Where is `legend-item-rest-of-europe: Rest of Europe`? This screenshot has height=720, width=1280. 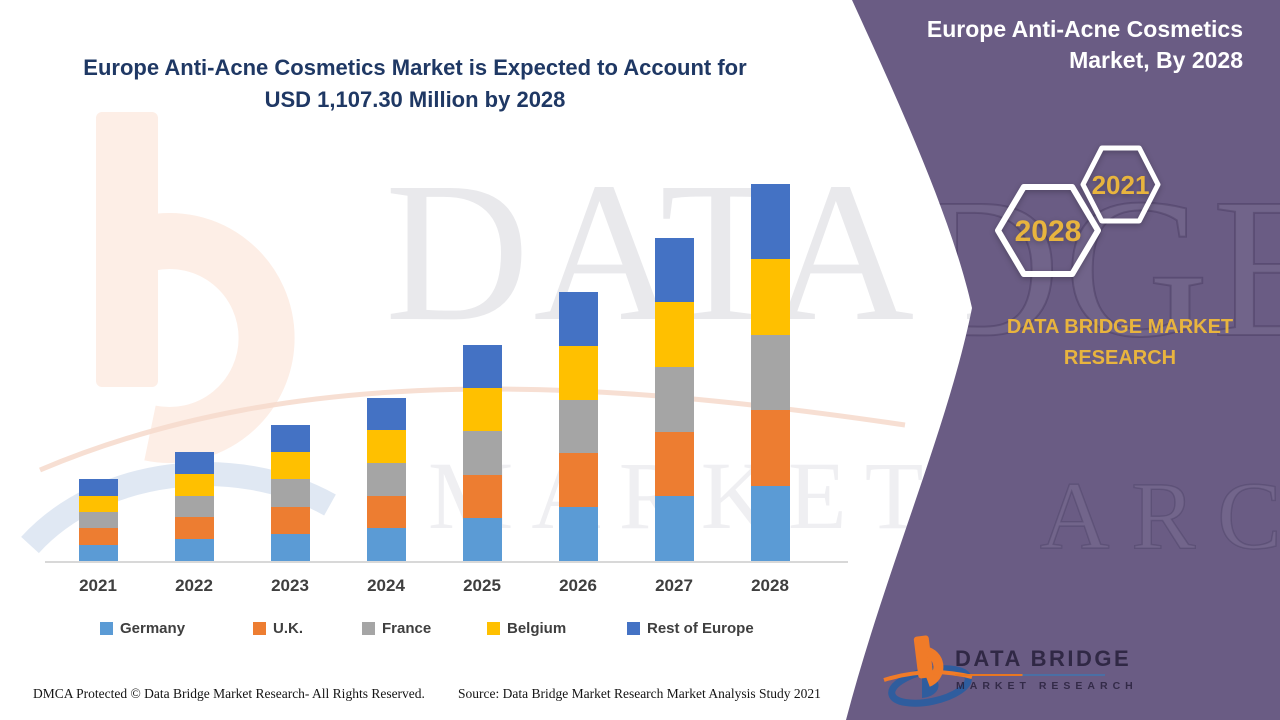 legend-item-rest-of-europe: Rest of Europe is located at coordinates (690, 628).